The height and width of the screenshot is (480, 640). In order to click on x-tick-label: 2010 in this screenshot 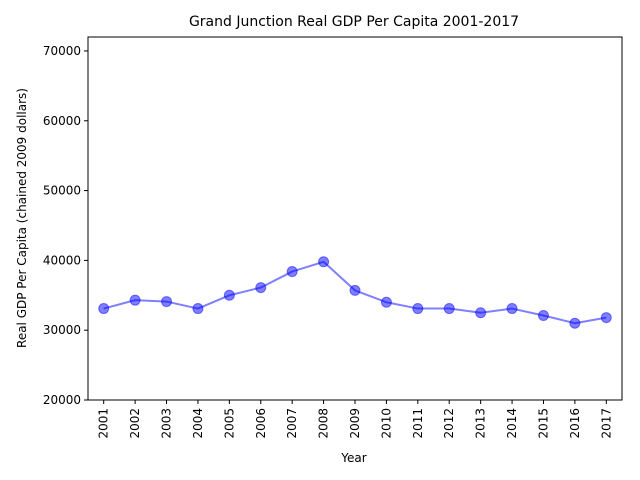, I will do `click(386, 423)`.